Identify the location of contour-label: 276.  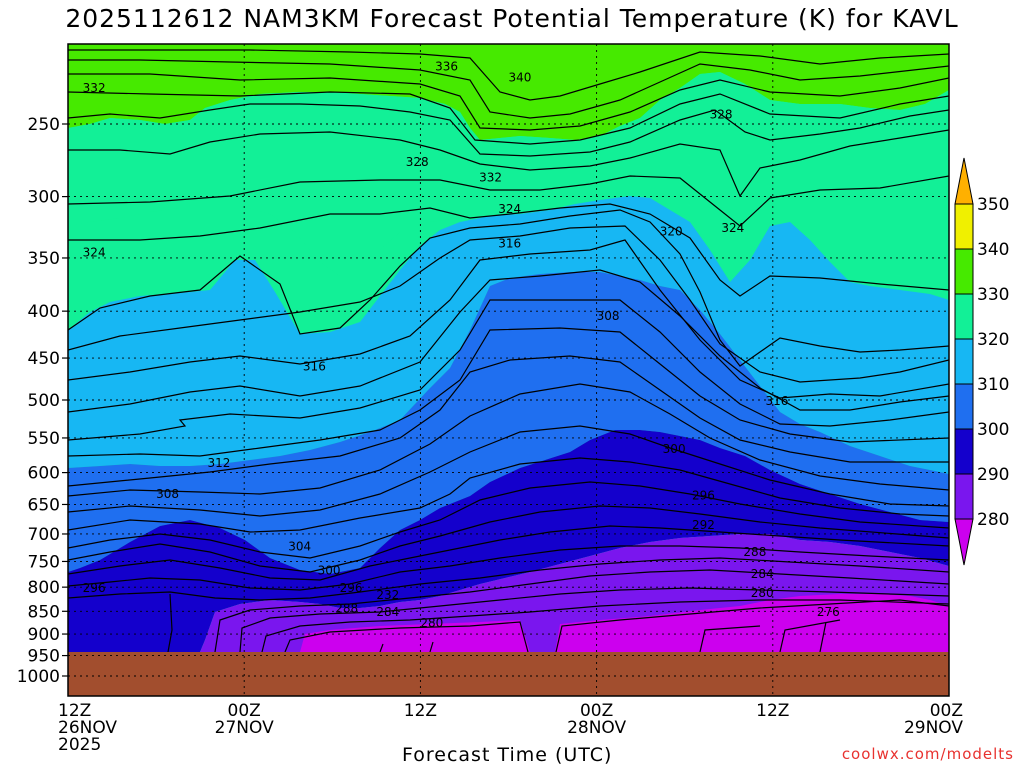
(828, 612).